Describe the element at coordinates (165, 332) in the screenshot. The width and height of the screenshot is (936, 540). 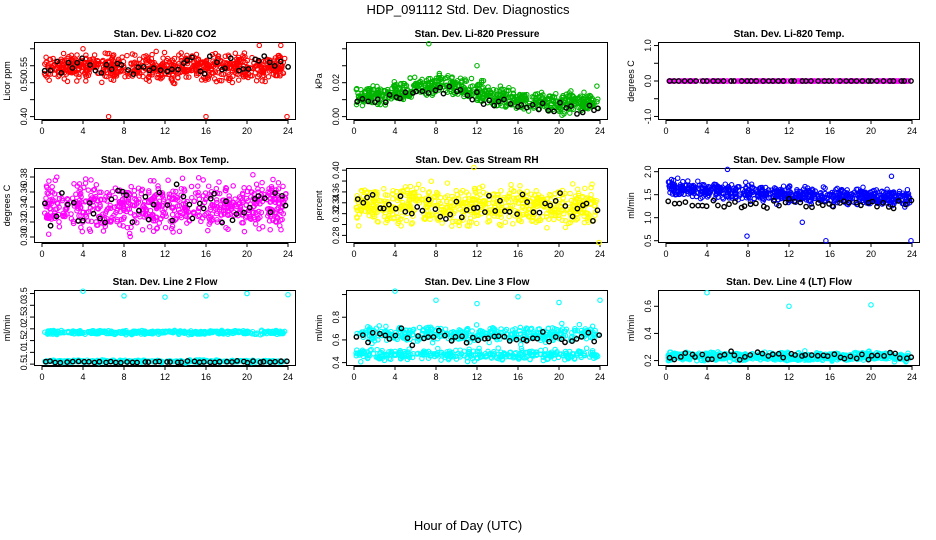
I see `series-upper-band` at that location.